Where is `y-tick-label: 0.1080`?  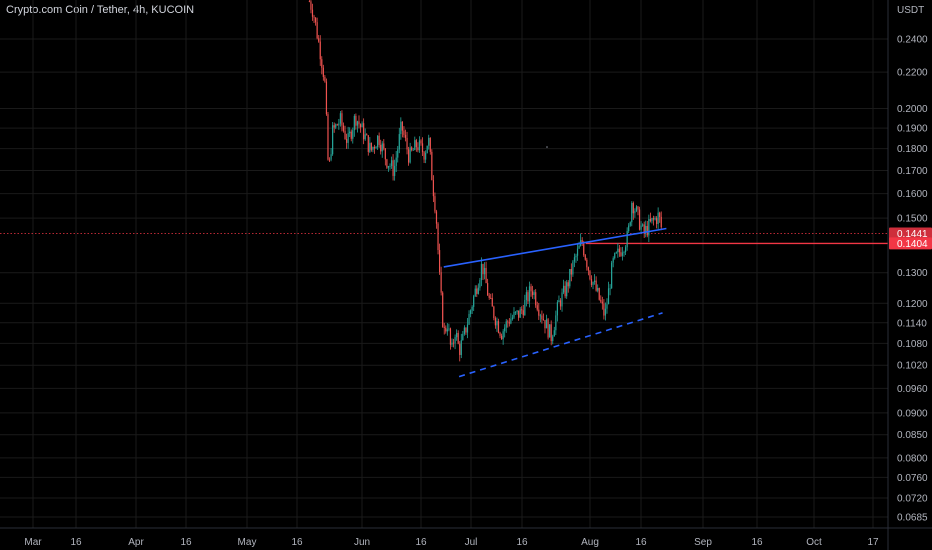
y-tick-label: 0.1080 is located at coordinates (912, 344).